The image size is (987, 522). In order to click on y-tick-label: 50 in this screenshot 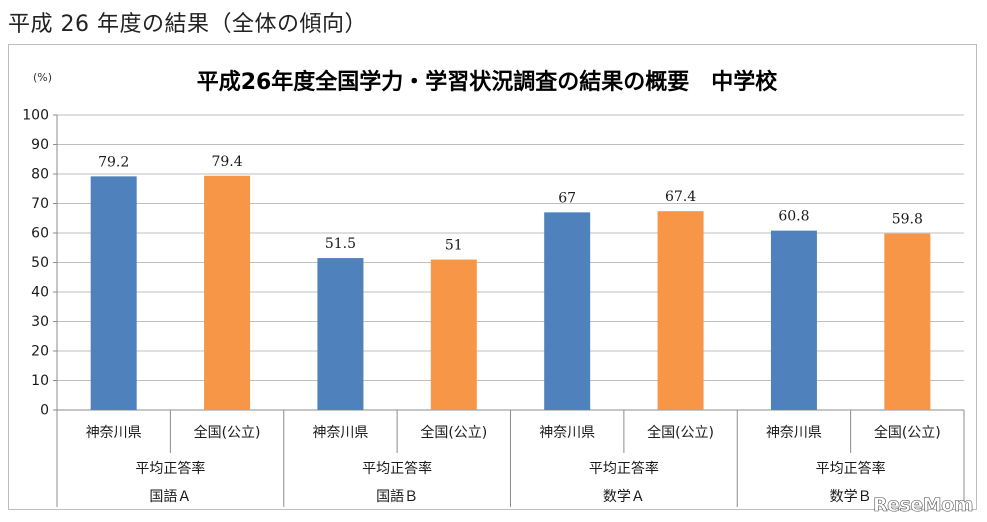, I will do `click(40, 263)`.